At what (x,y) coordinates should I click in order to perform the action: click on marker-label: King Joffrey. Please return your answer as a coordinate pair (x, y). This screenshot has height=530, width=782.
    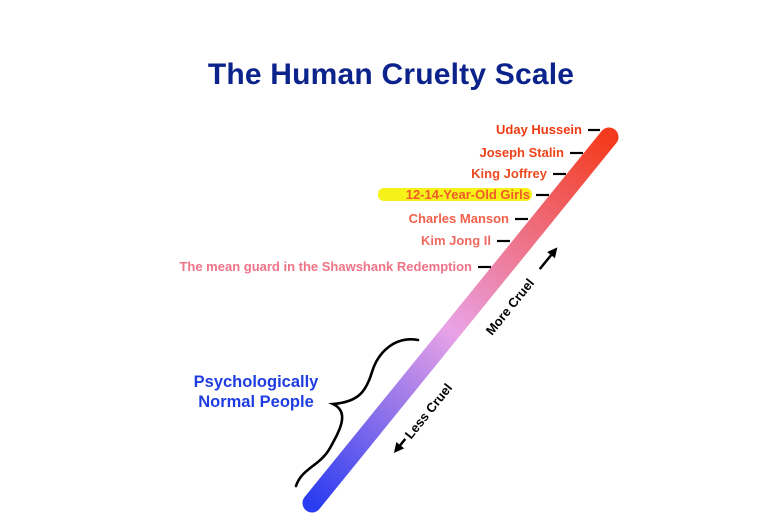
    Looking at the image, I should click on (509, 173).